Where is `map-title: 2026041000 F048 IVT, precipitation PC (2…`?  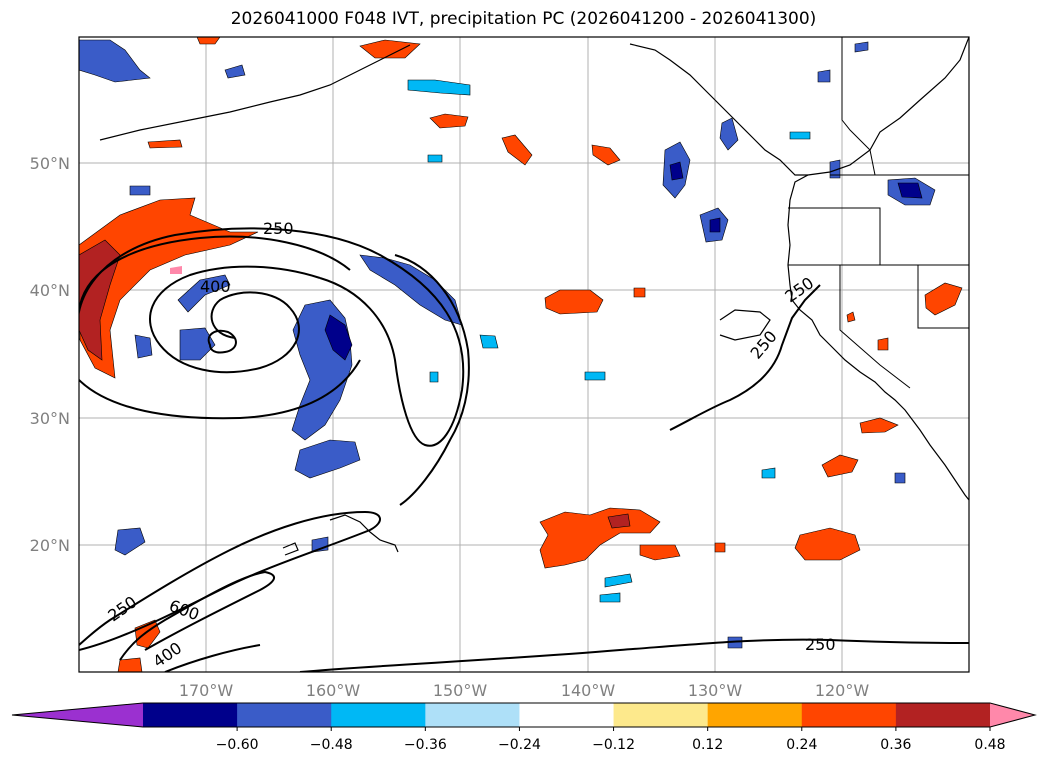
map-title: 2026041000 F048 IVT, precipitation PC (2… is located at coordinates (523, 19).